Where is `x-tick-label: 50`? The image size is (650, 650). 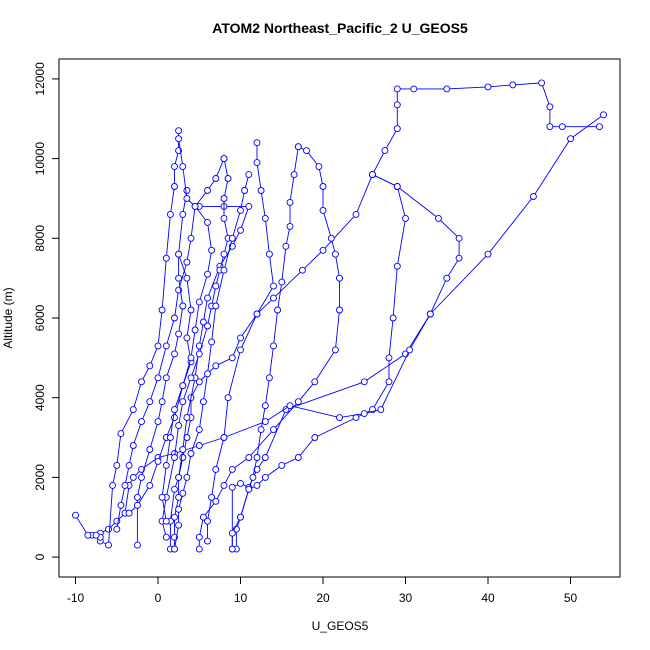
x-tick-label: 50 is located at coordinates (571, 598).